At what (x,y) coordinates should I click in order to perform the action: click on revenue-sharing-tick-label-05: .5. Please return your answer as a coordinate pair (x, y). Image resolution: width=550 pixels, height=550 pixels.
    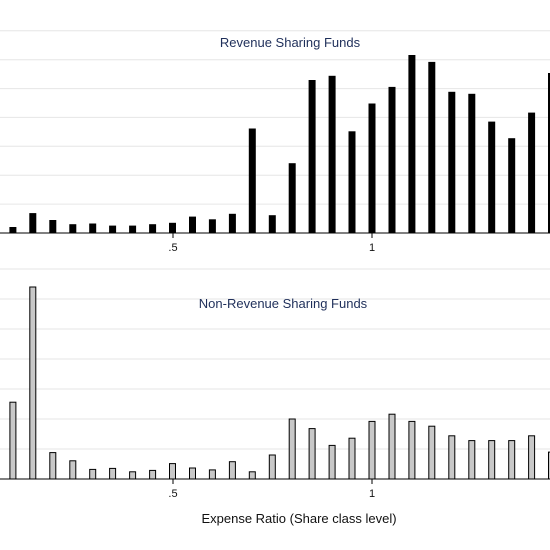
    Looking at the image, I should click on (172, 248).